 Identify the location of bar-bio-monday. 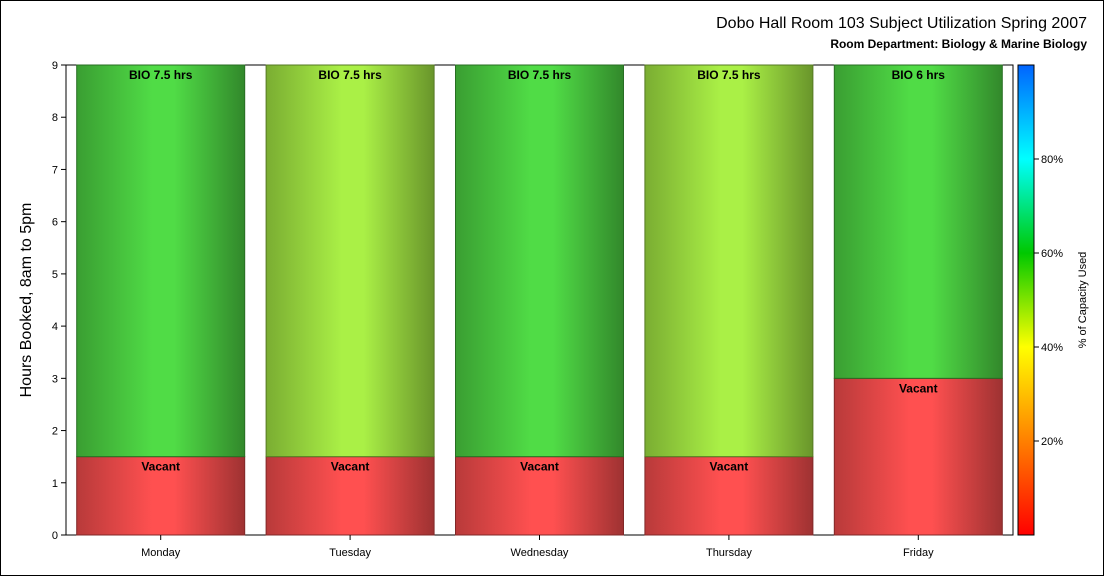
(161, 261).